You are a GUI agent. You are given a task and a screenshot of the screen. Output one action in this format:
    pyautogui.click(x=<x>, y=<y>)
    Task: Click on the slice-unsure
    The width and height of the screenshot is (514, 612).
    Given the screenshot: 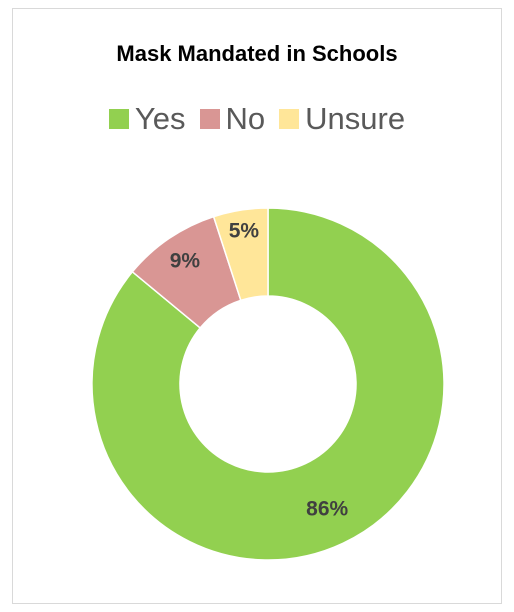 What is the action you would take?
    pyautogui.click(x=240, y=254)
    